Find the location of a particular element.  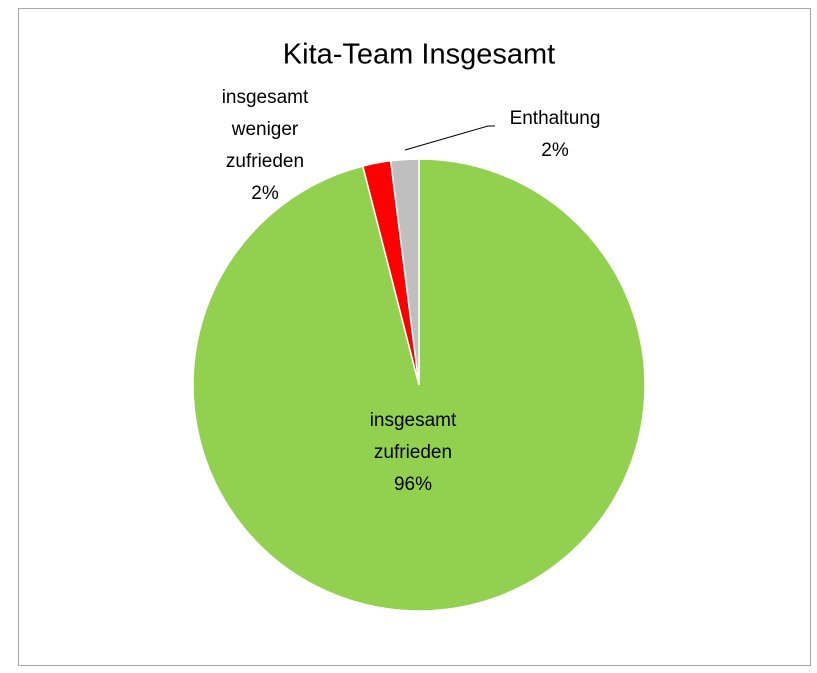

slice-label: insgesamt zufrieden 96% is located at coordinates (413, 453).